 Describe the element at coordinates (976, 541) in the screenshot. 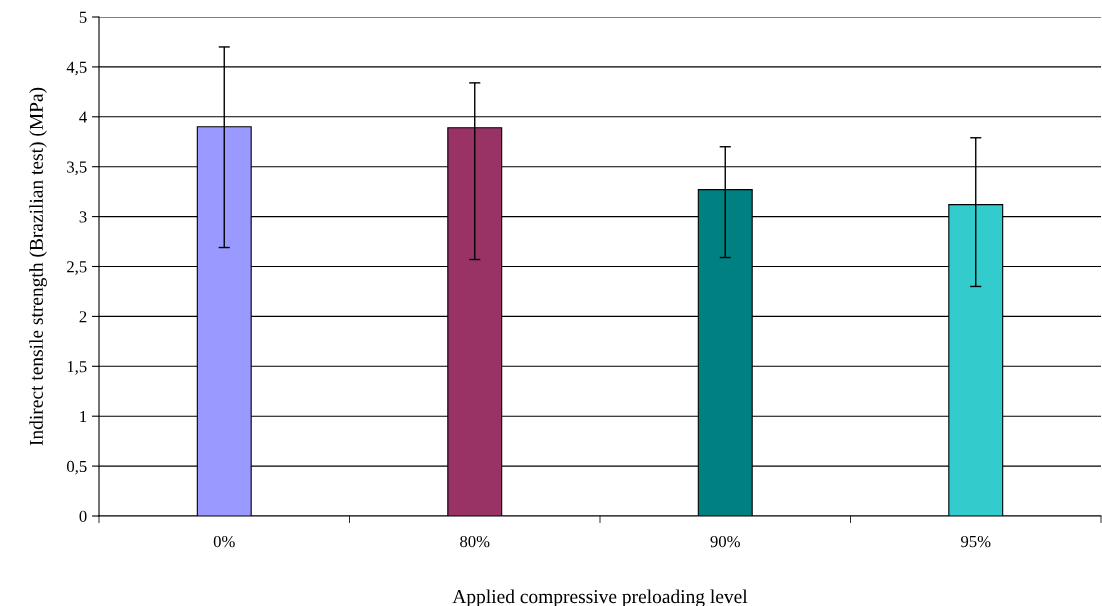

I see `x-tick-label: 95%` at that location.